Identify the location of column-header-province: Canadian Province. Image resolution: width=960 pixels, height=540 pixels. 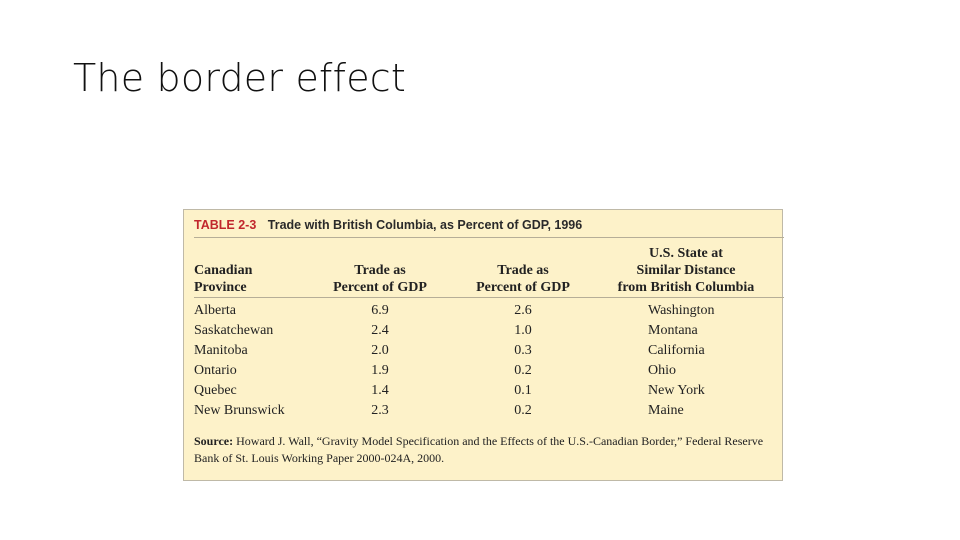
(254, 279).